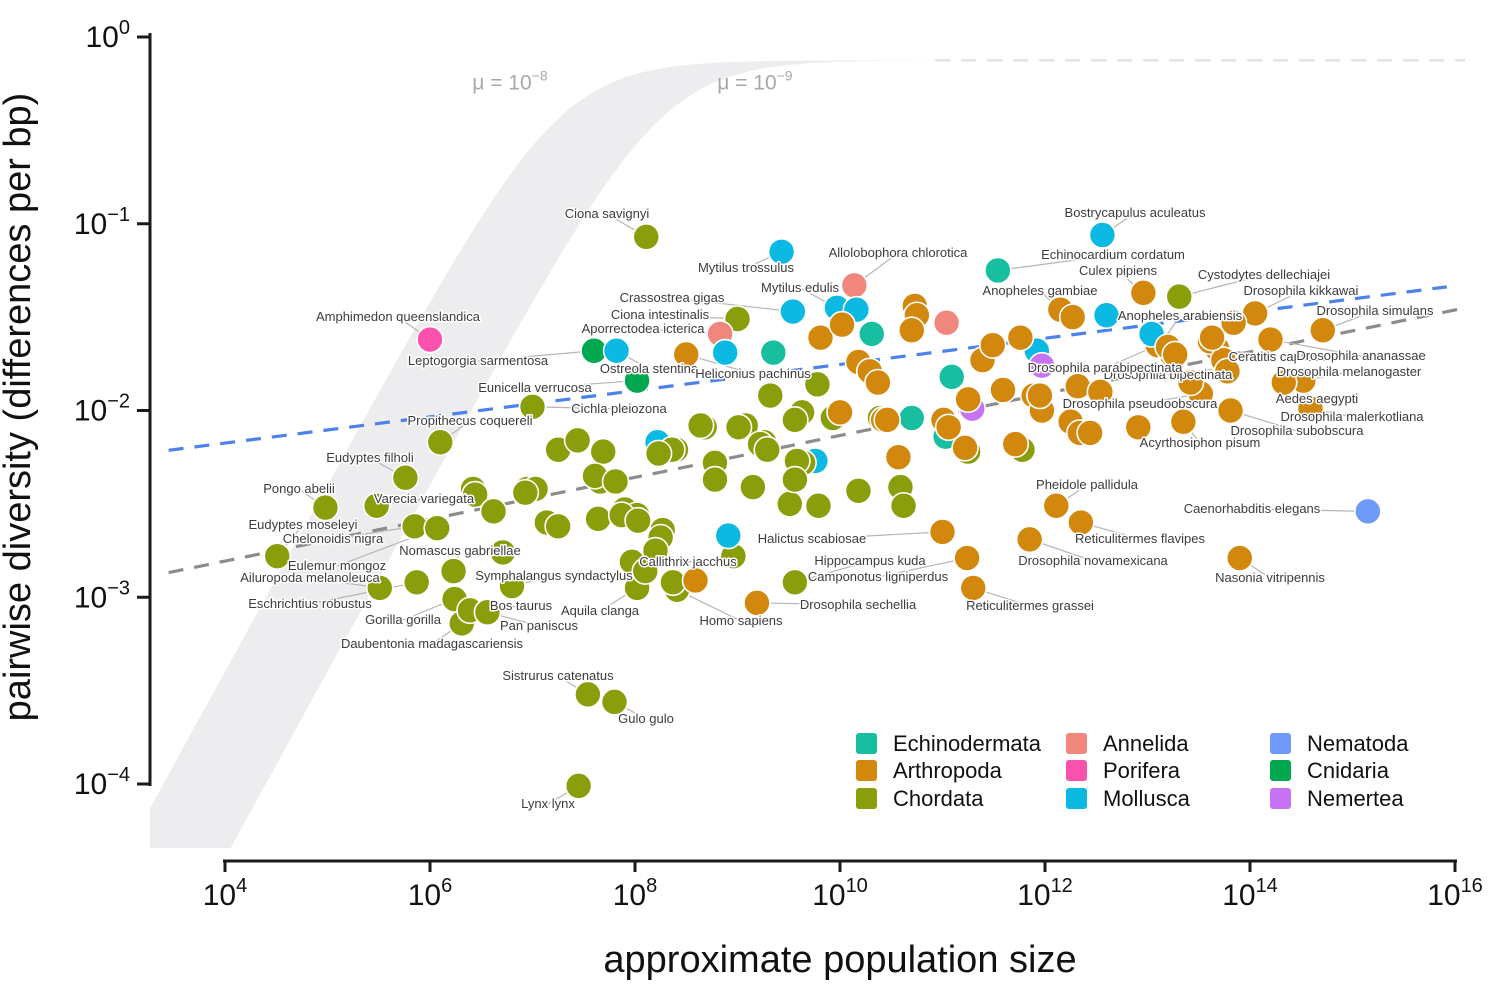 The image size is (1500, 994). Describe the element at coordinates (1140, 538) in the screenshot. I see `point-label: Reticulitermes flavipes` at that location.